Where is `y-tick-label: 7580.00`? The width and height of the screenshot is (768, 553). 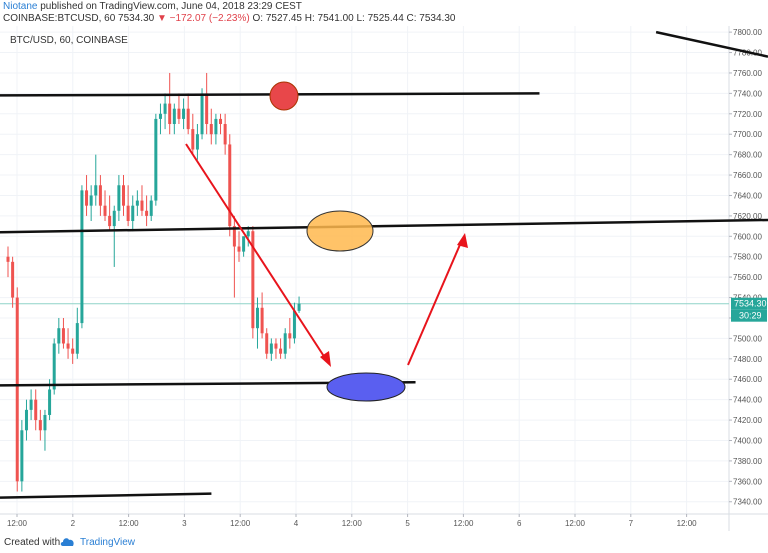
y-tick-label: 7580.00 is located at coordinates (747, 257).